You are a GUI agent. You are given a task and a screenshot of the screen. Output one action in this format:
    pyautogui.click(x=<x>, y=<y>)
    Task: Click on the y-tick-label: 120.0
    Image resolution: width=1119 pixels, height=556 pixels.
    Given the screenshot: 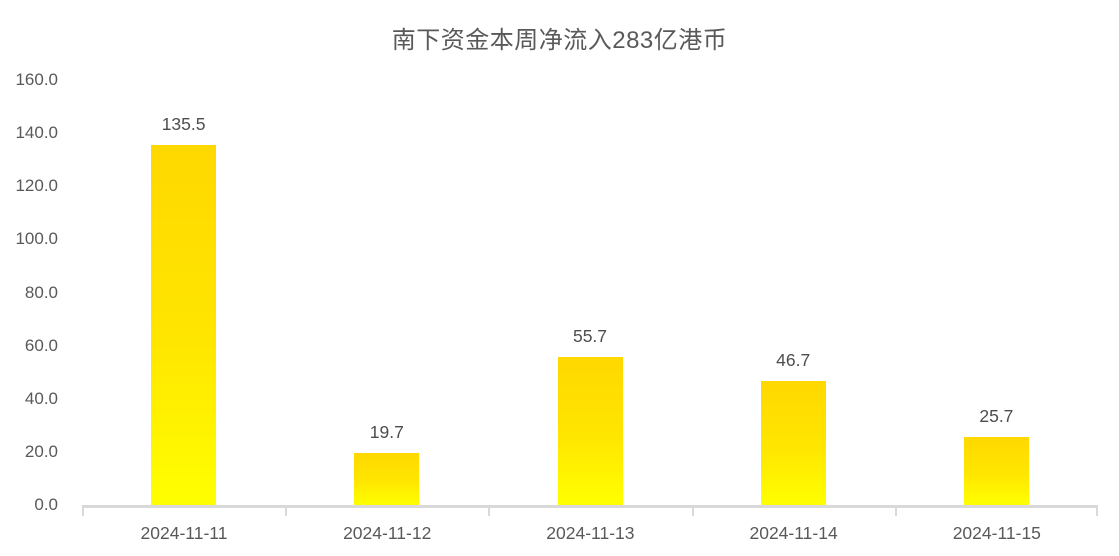 What is the action you would take?
    pyautogui.click(x=36, y=186)
    